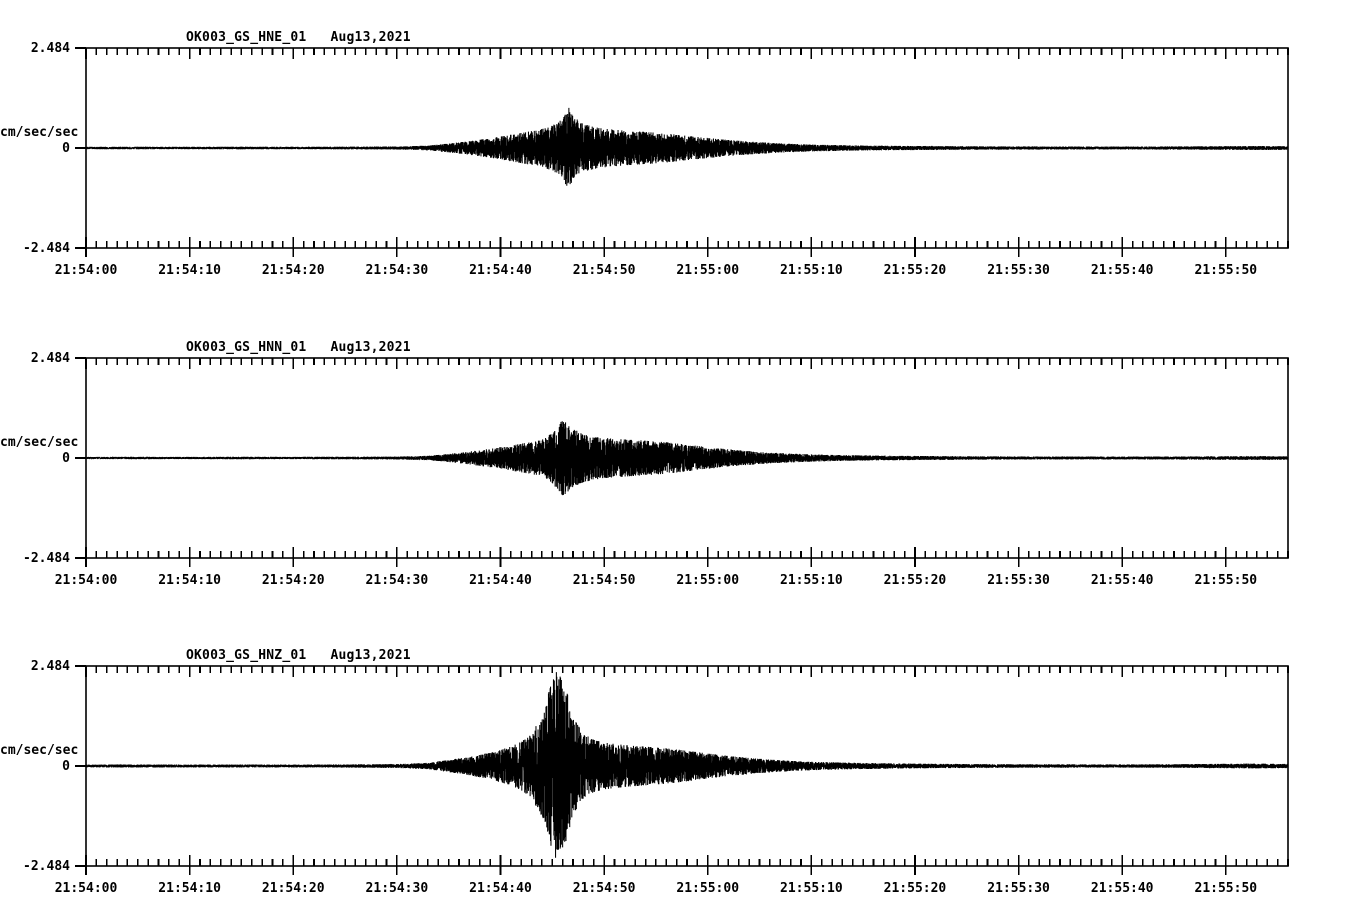 Image resolution: width=1358 pixels, height=924 pixels. Describe the element at coordinates (50, 666) in the screenshot. I see `y-tick-top-hnz: 2.484` at that location.